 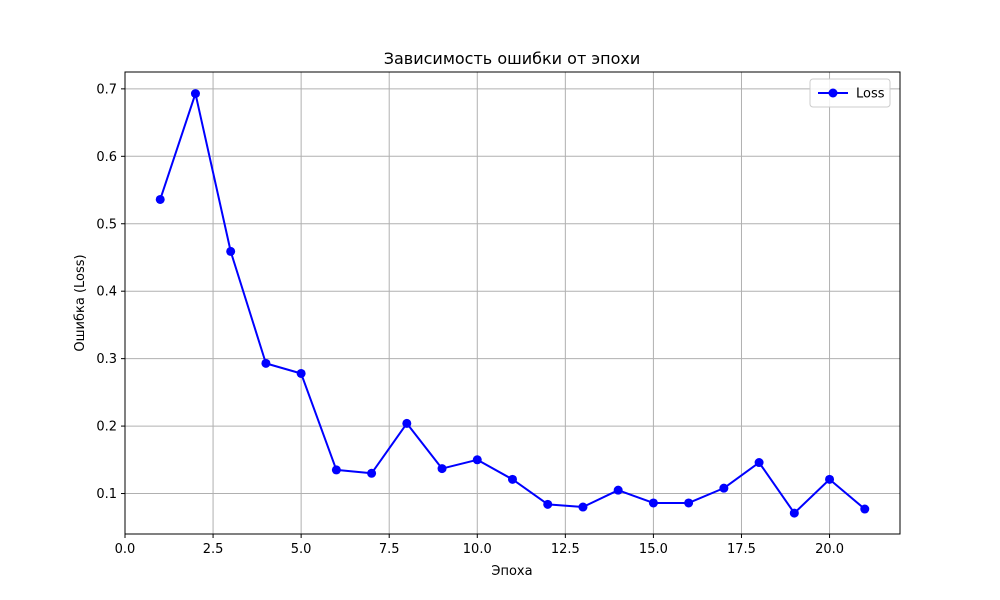 What do you see at coordinates (511, 571) in the screenshot?
I see `x-axis-label: Эпоха` at bounding box center [511, 571].